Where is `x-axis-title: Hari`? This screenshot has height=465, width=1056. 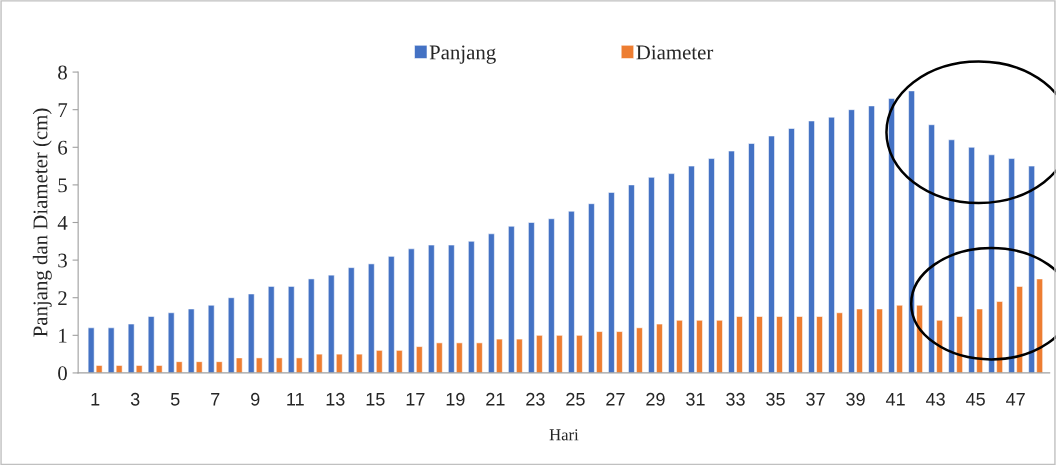 x-axis-title: Hari is located at coordinates (564, 435).